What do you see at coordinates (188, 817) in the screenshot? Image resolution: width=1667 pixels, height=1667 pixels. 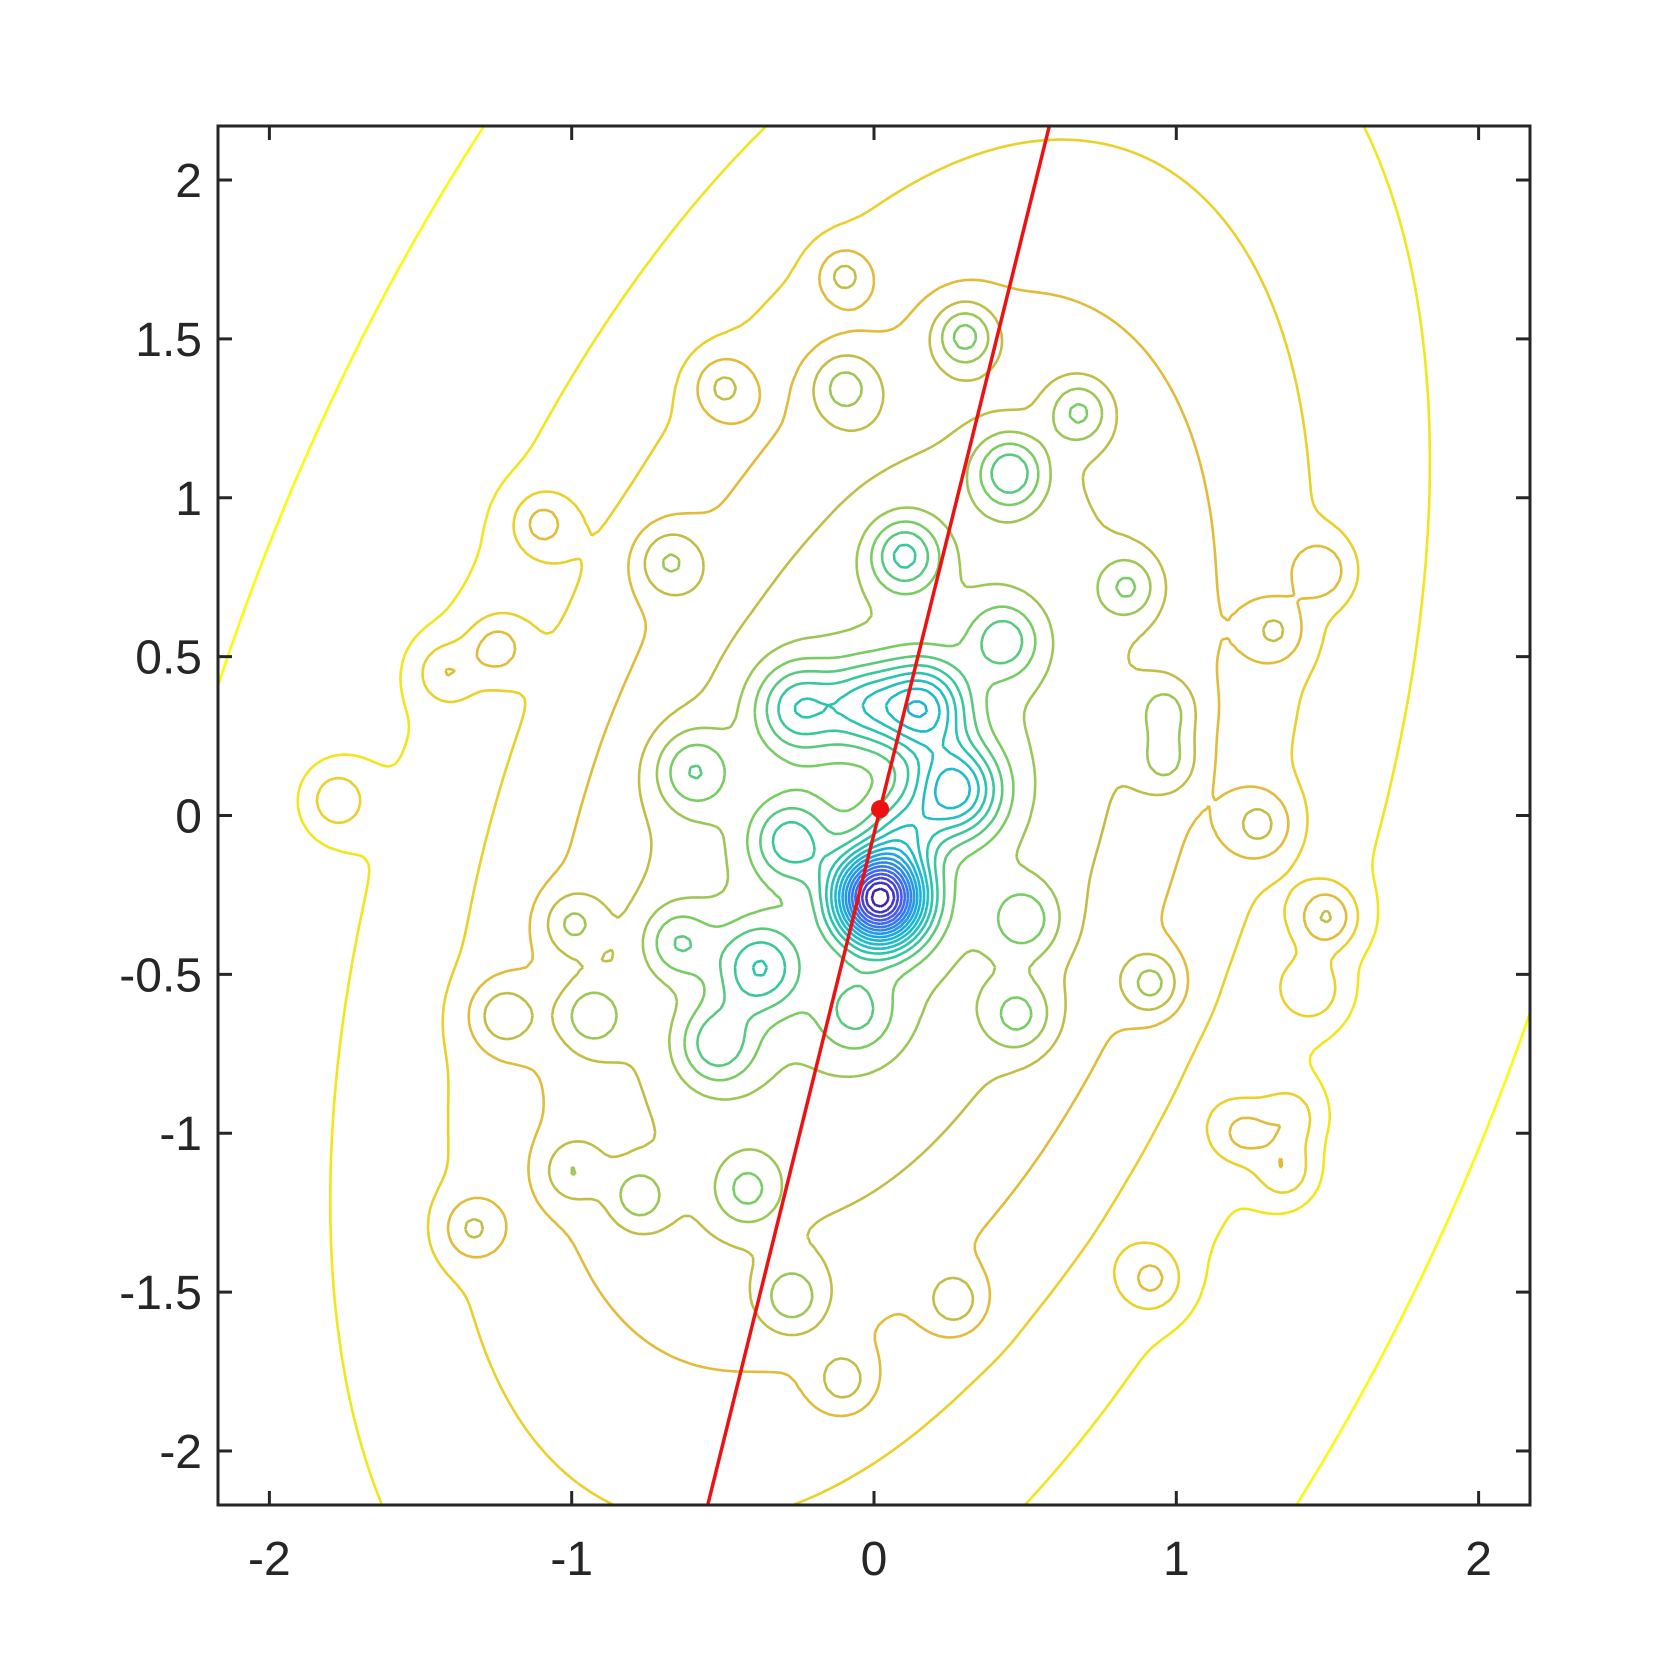 I see `y-tick-label: 0` at bounding box center [188, 817].